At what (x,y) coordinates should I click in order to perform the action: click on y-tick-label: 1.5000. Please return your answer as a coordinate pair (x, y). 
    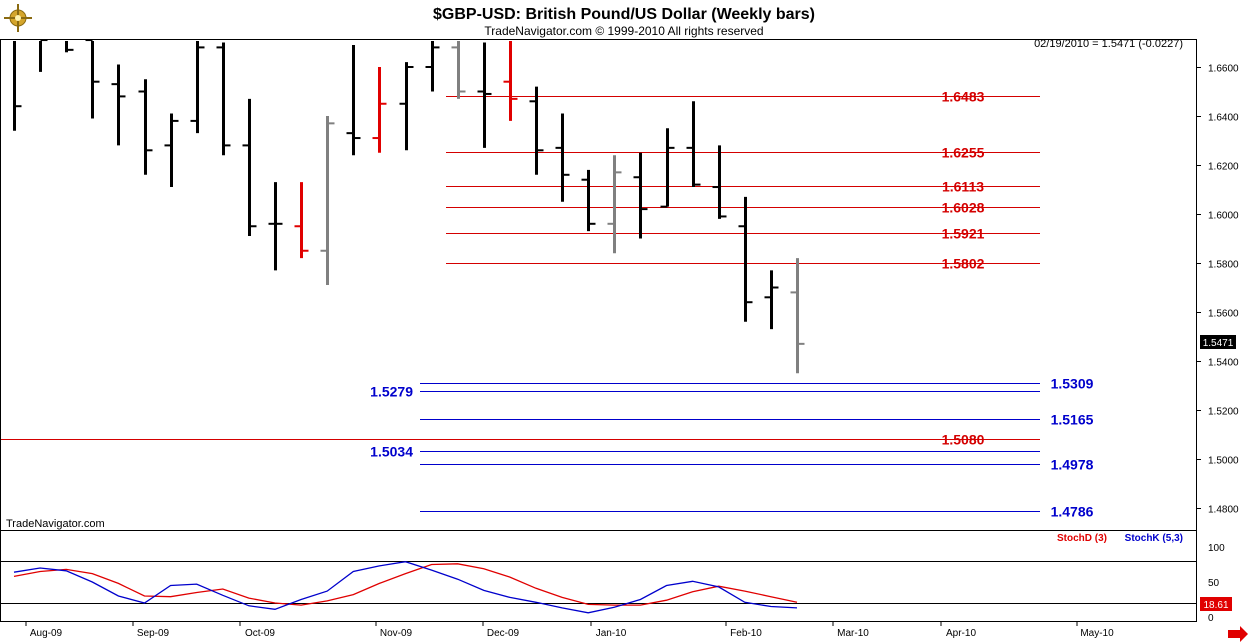
    Looking at the image, I should click on (1223, 461).